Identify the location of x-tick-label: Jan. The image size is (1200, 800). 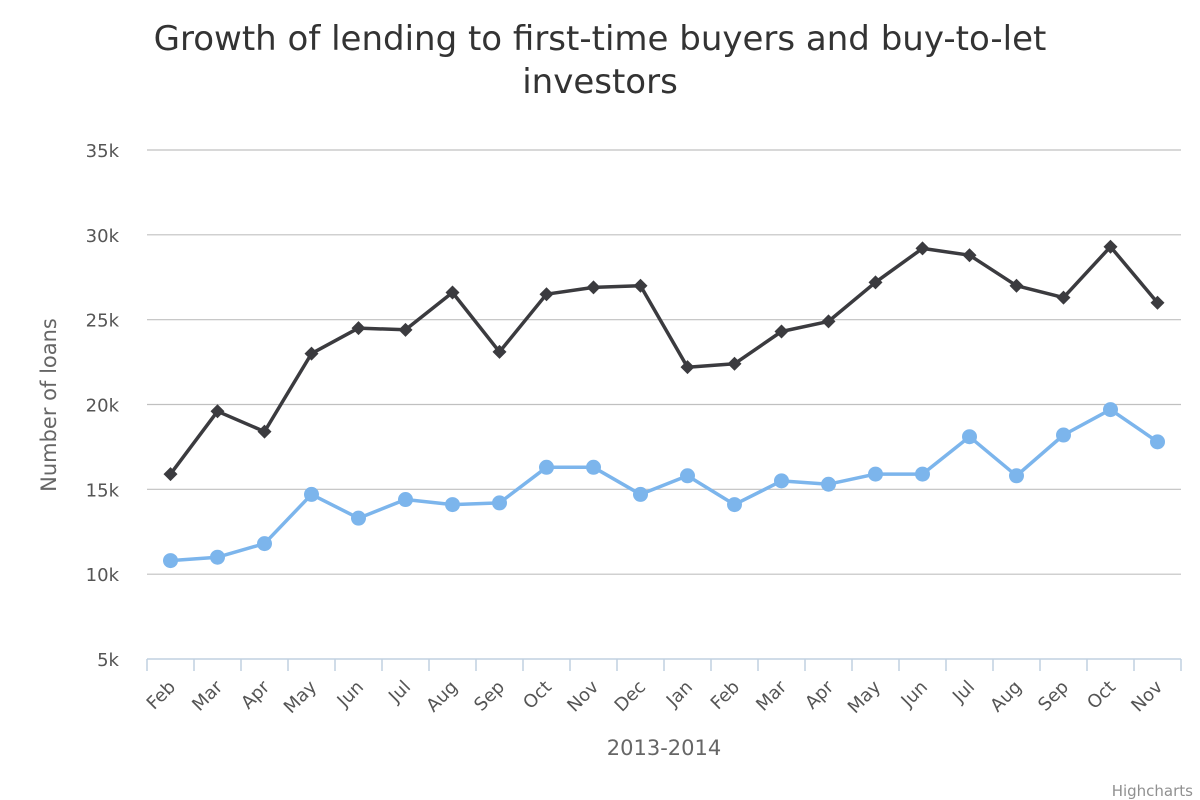
(679, 694).